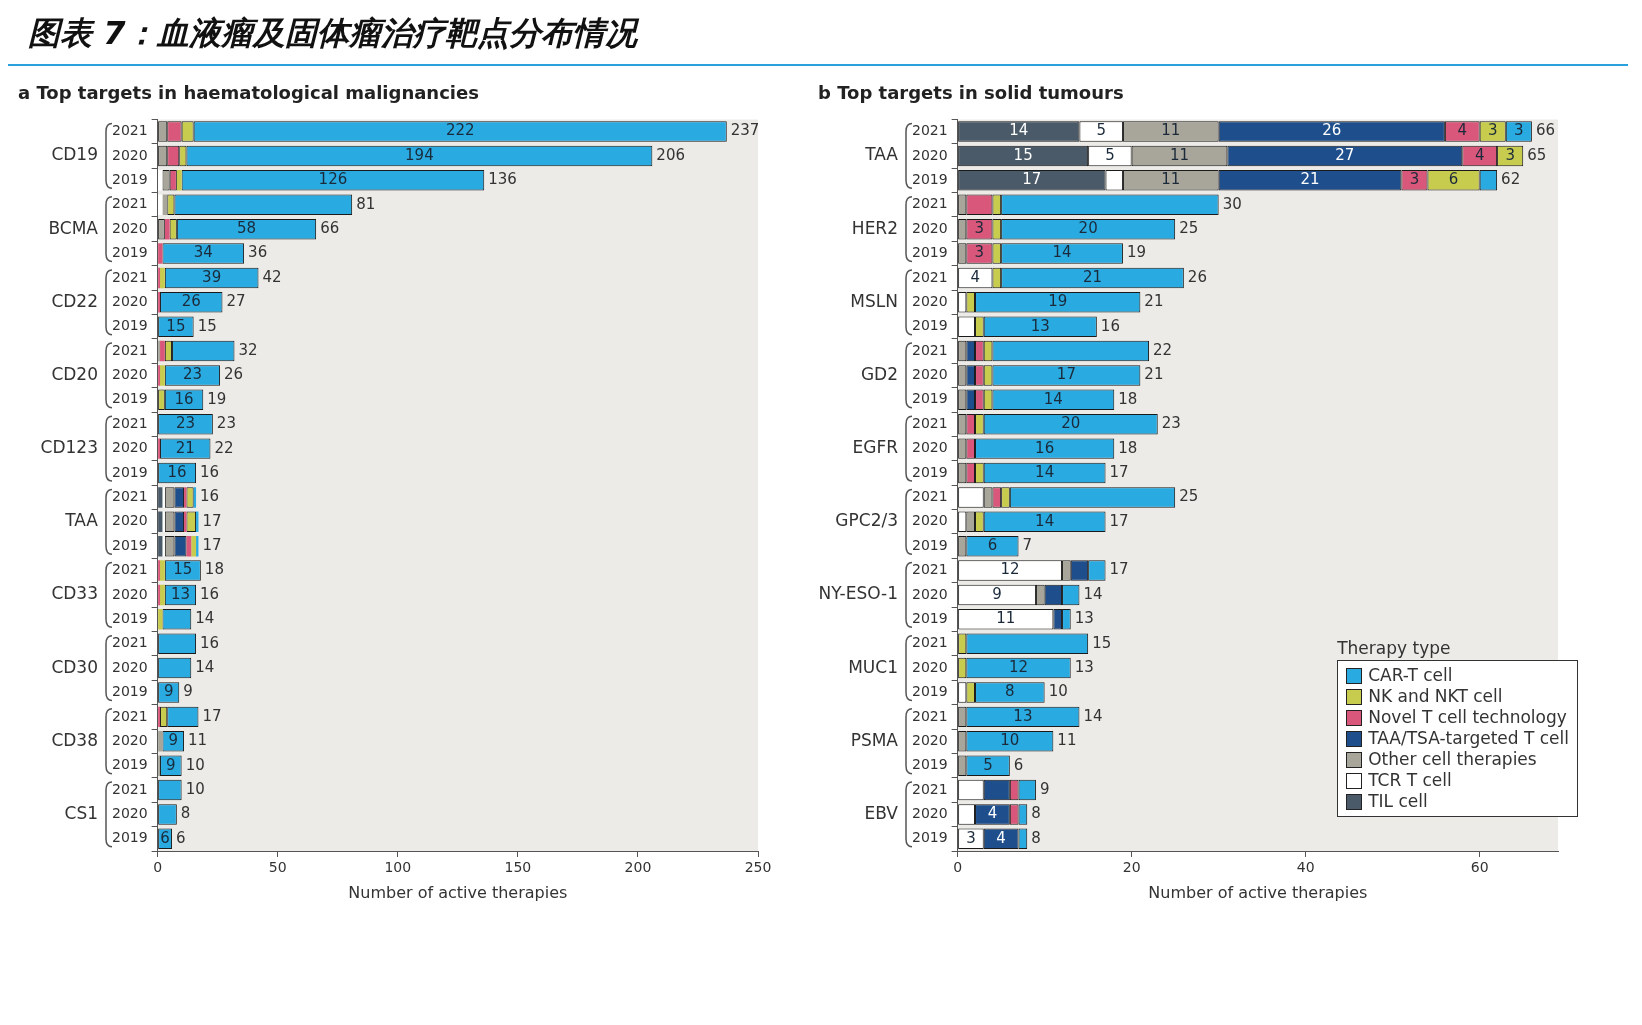 Image resolution: width=1642 pixels, height=1025 pixels. What do you see at coordinates (74, 373) in the screenshot?
I see `text: CD20` at bounding box center [74, 373].